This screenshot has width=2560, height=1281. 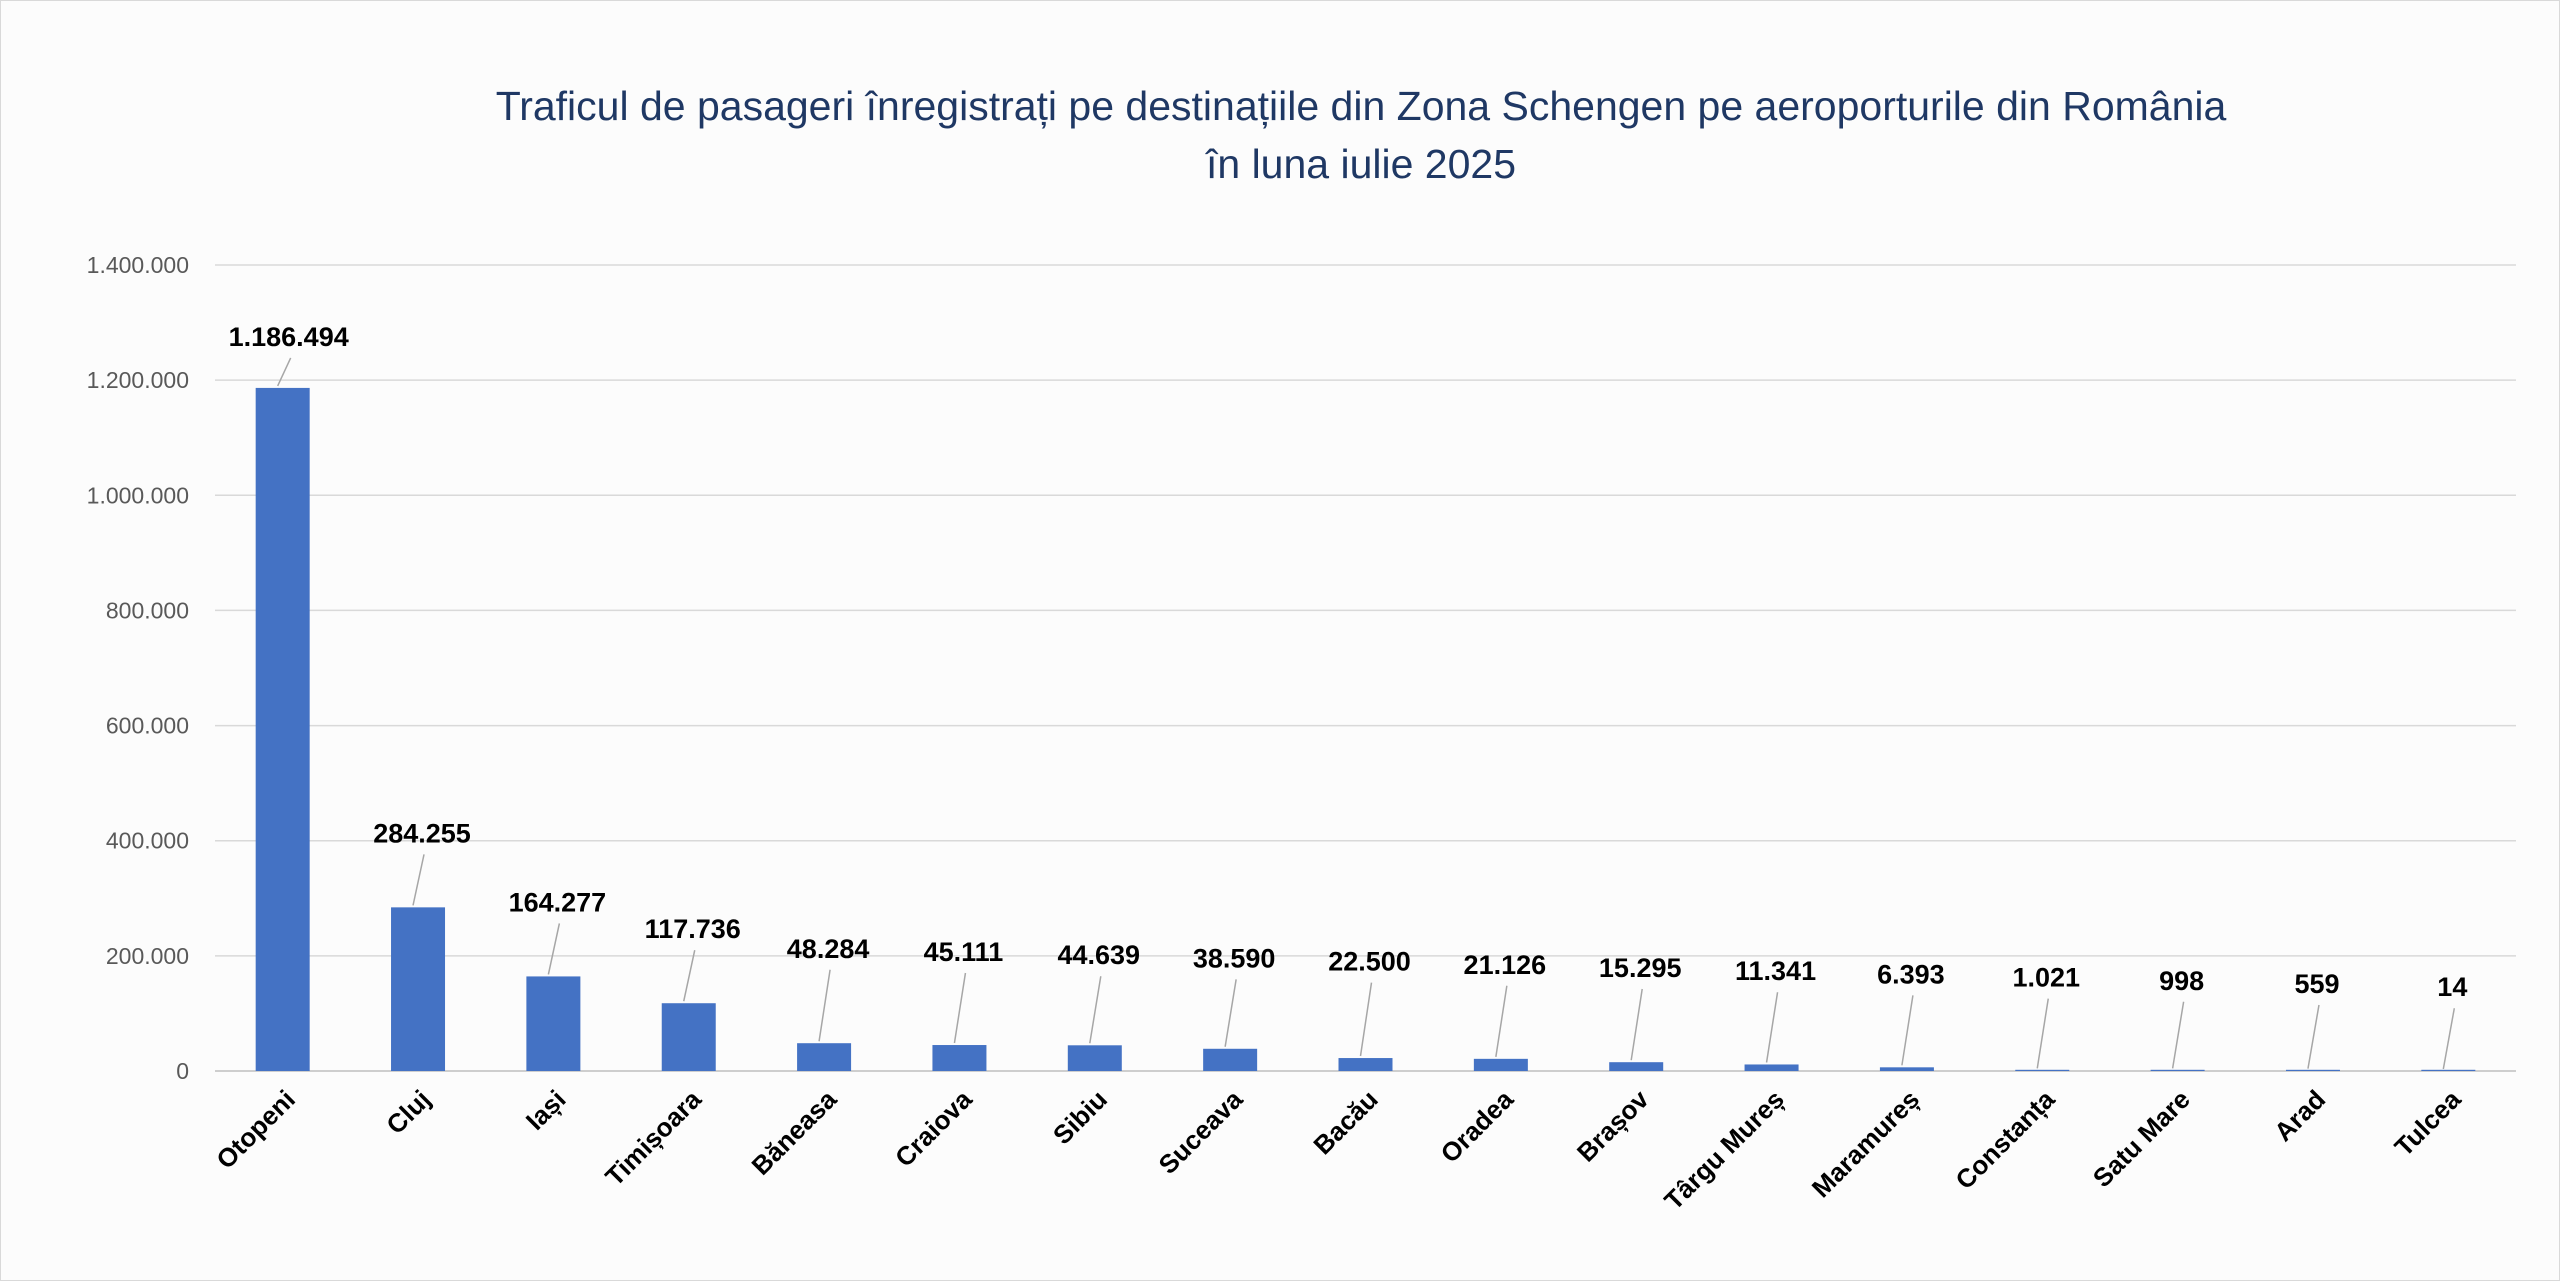 I want to click on data-label: 6.393, so click(x=1911, y=974).